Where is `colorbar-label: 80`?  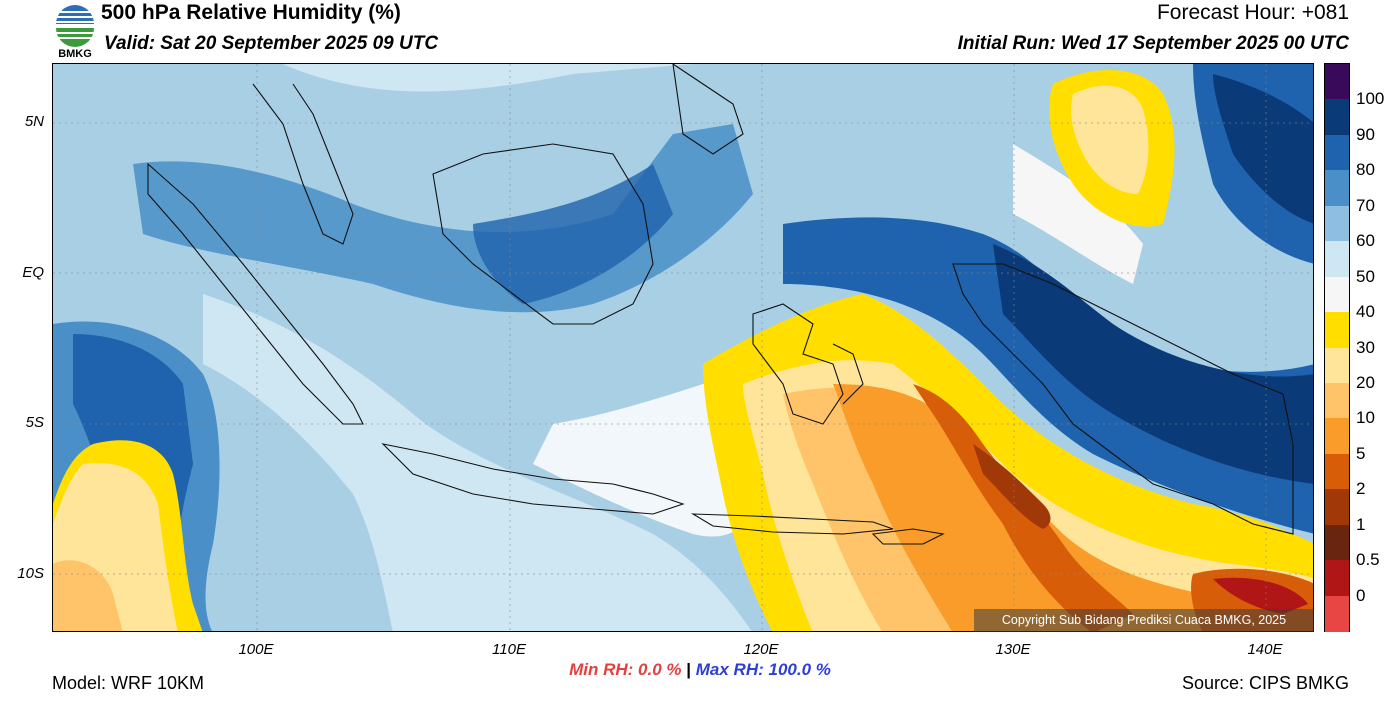
colorbar-label: 80 is located at coordinates (1365, 170).